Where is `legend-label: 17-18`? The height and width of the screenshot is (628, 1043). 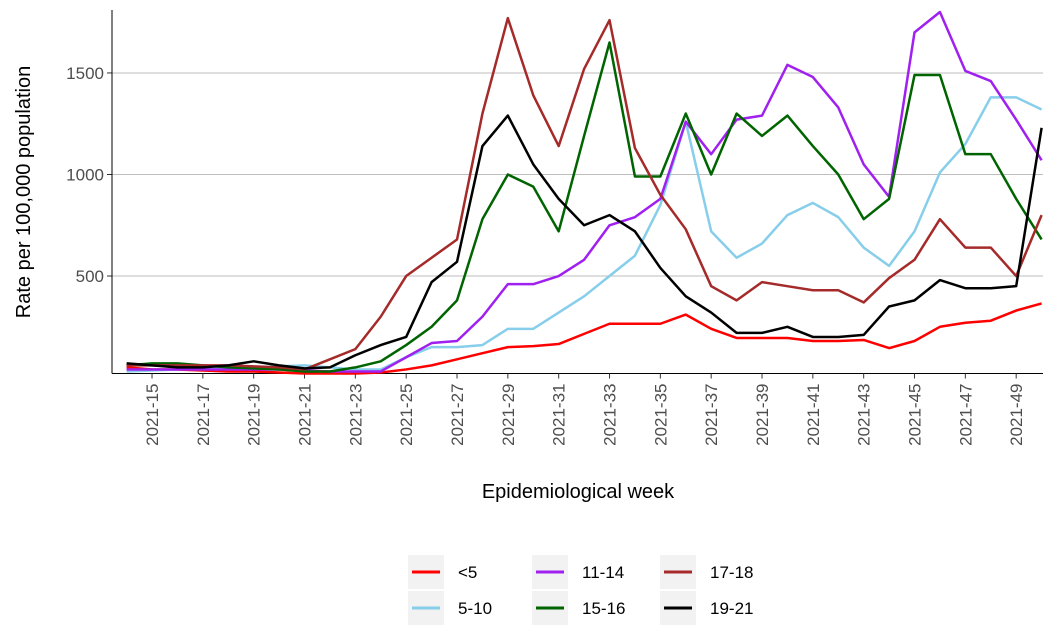 legend-label: 17-18 is located at coordinates (731, 572).